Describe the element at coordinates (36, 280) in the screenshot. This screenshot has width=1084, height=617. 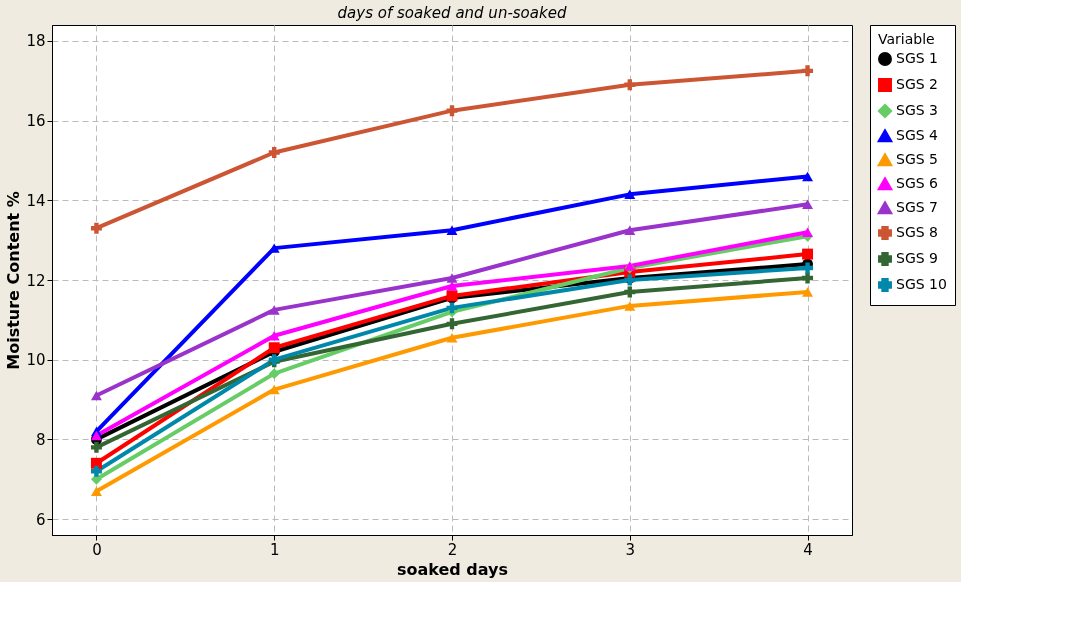
I see `y-tick-label: 12` at that location.